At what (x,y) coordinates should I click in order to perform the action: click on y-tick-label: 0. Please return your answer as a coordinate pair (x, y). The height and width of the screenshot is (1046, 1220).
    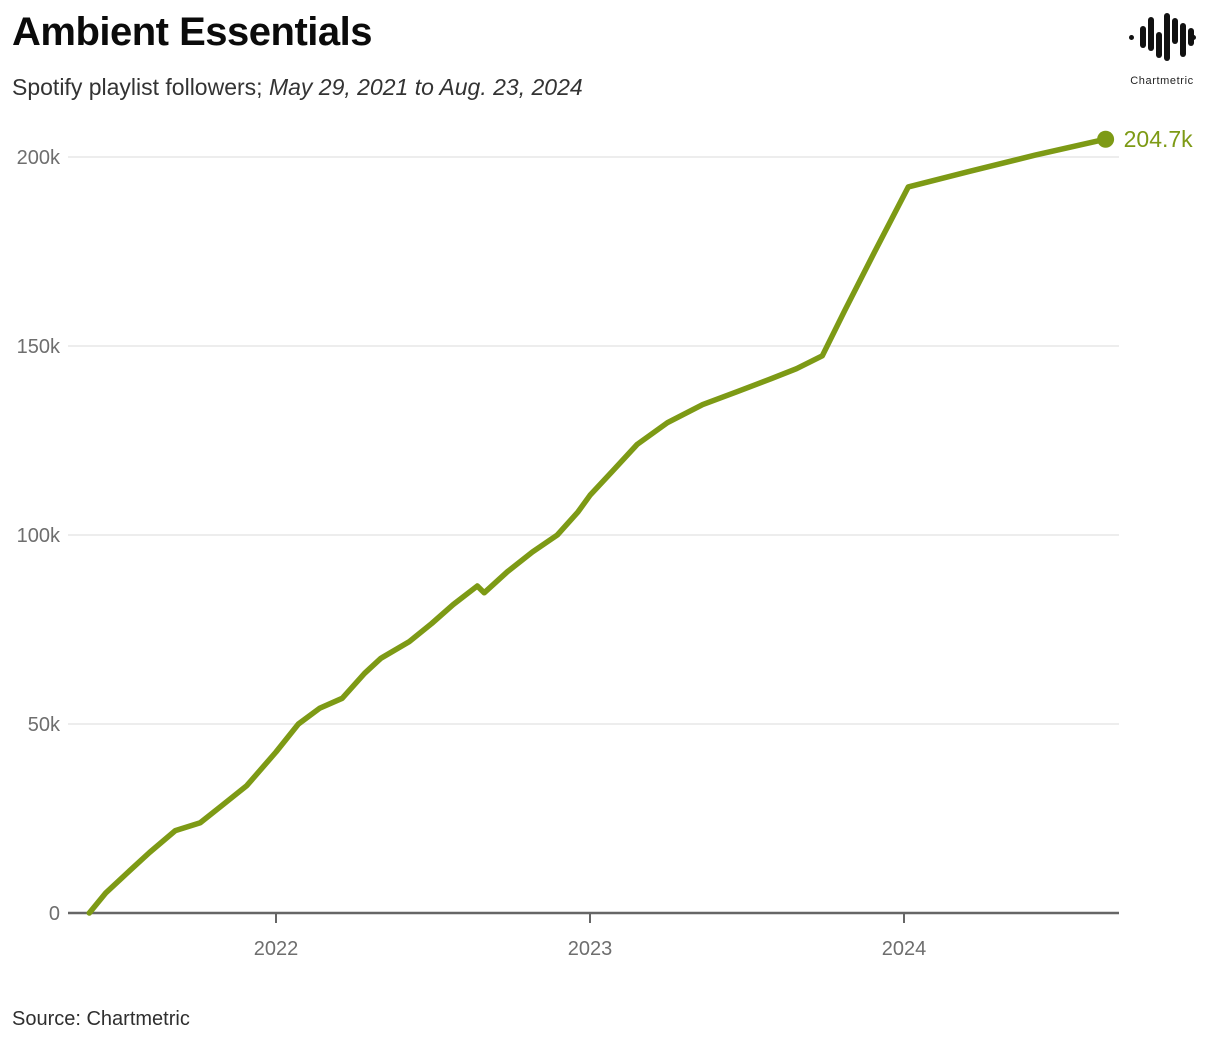
    Looking at the image, I should click on (54, 914).